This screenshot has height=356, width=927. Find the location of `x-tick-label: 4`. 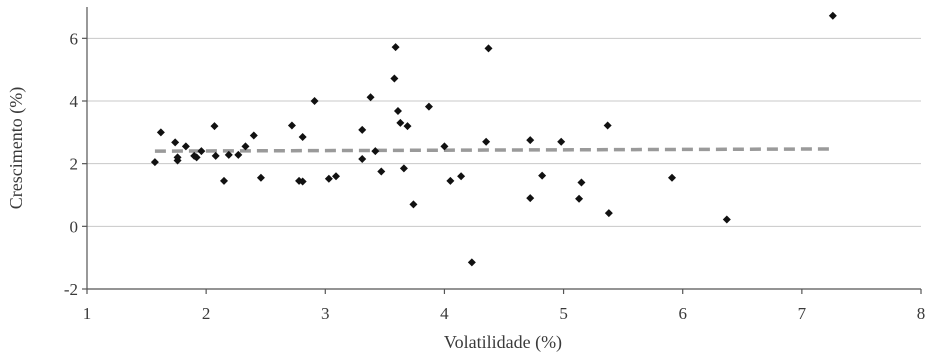

x-tick-label: 4 is located at coordinates (444, 313).